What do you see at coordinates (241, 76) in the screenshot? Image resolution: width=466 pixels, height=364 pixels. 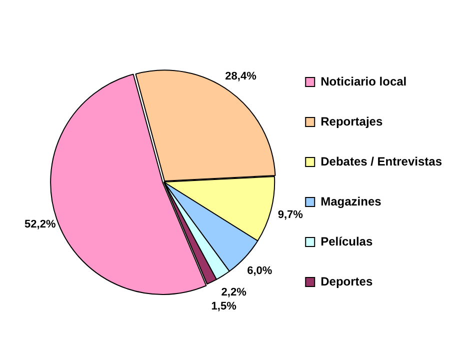 I see `data-label: 28,4%` at bounding box center [241, 76].